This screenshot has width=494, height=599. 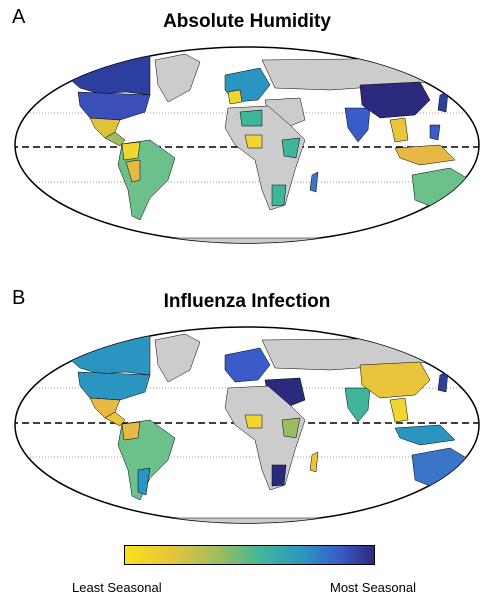 What do you see at coordinates (373, 587) in the screenshot?
I see `legend-high-label: Most Seasonal` at bounding box center [373, 587].